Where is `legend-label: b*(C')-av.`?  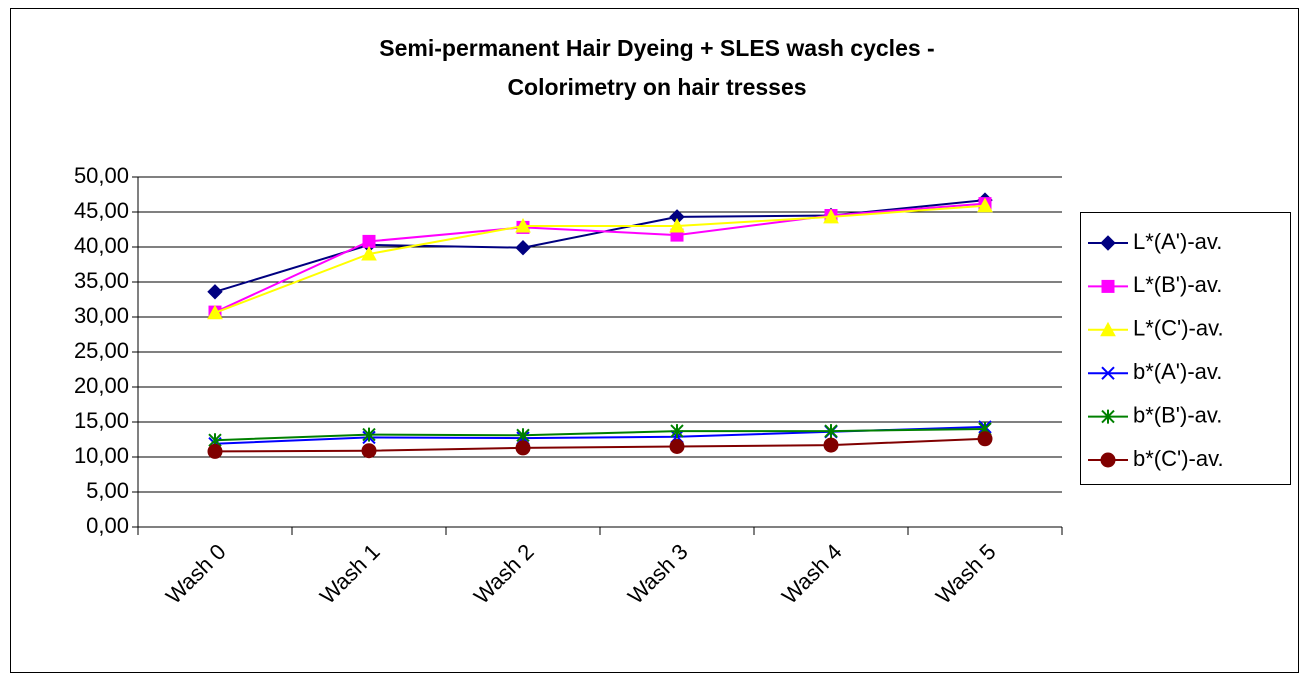 legend-label: b*(C')-av. is located at coordinates (1178, 458).